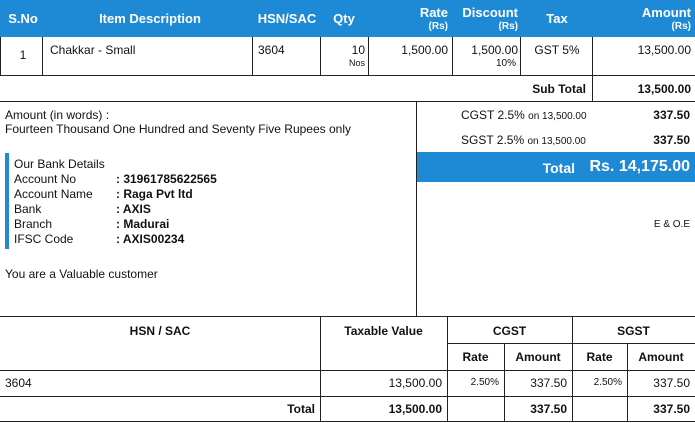  What do you see at coordinates (23, 18) in the screenshot?
I see `header-sno: S.No` at bounding box center [23, 18].